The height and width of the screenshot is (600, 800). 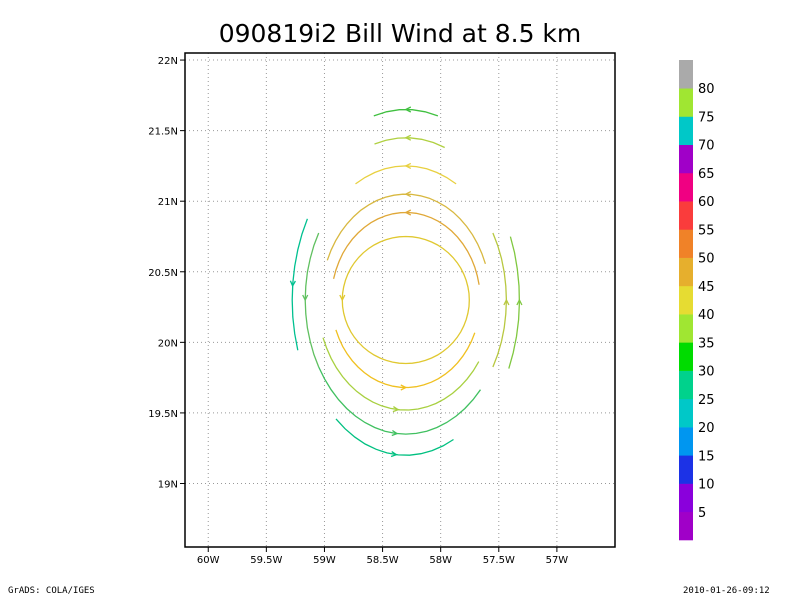 I want to click on x-axis-ticks: 60W 59.5W 59W 58.5W 58W 57.5W 57W, so click(x=382, y=556).